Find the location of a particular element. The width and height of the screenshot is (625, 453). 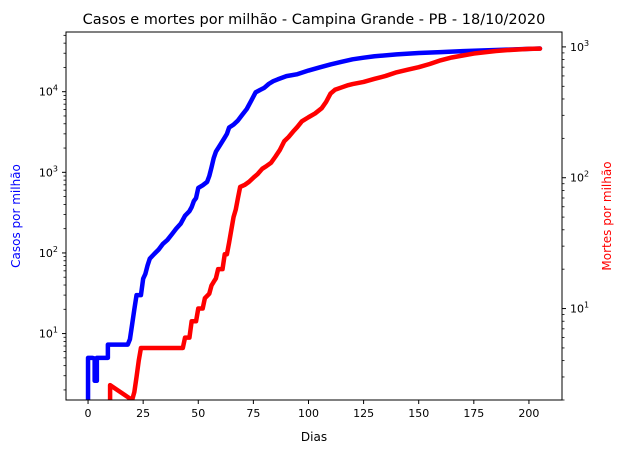

x-axis-ticks: 0 25 50 75 100 125 150 175 200 is located at coordinates (312, 410).